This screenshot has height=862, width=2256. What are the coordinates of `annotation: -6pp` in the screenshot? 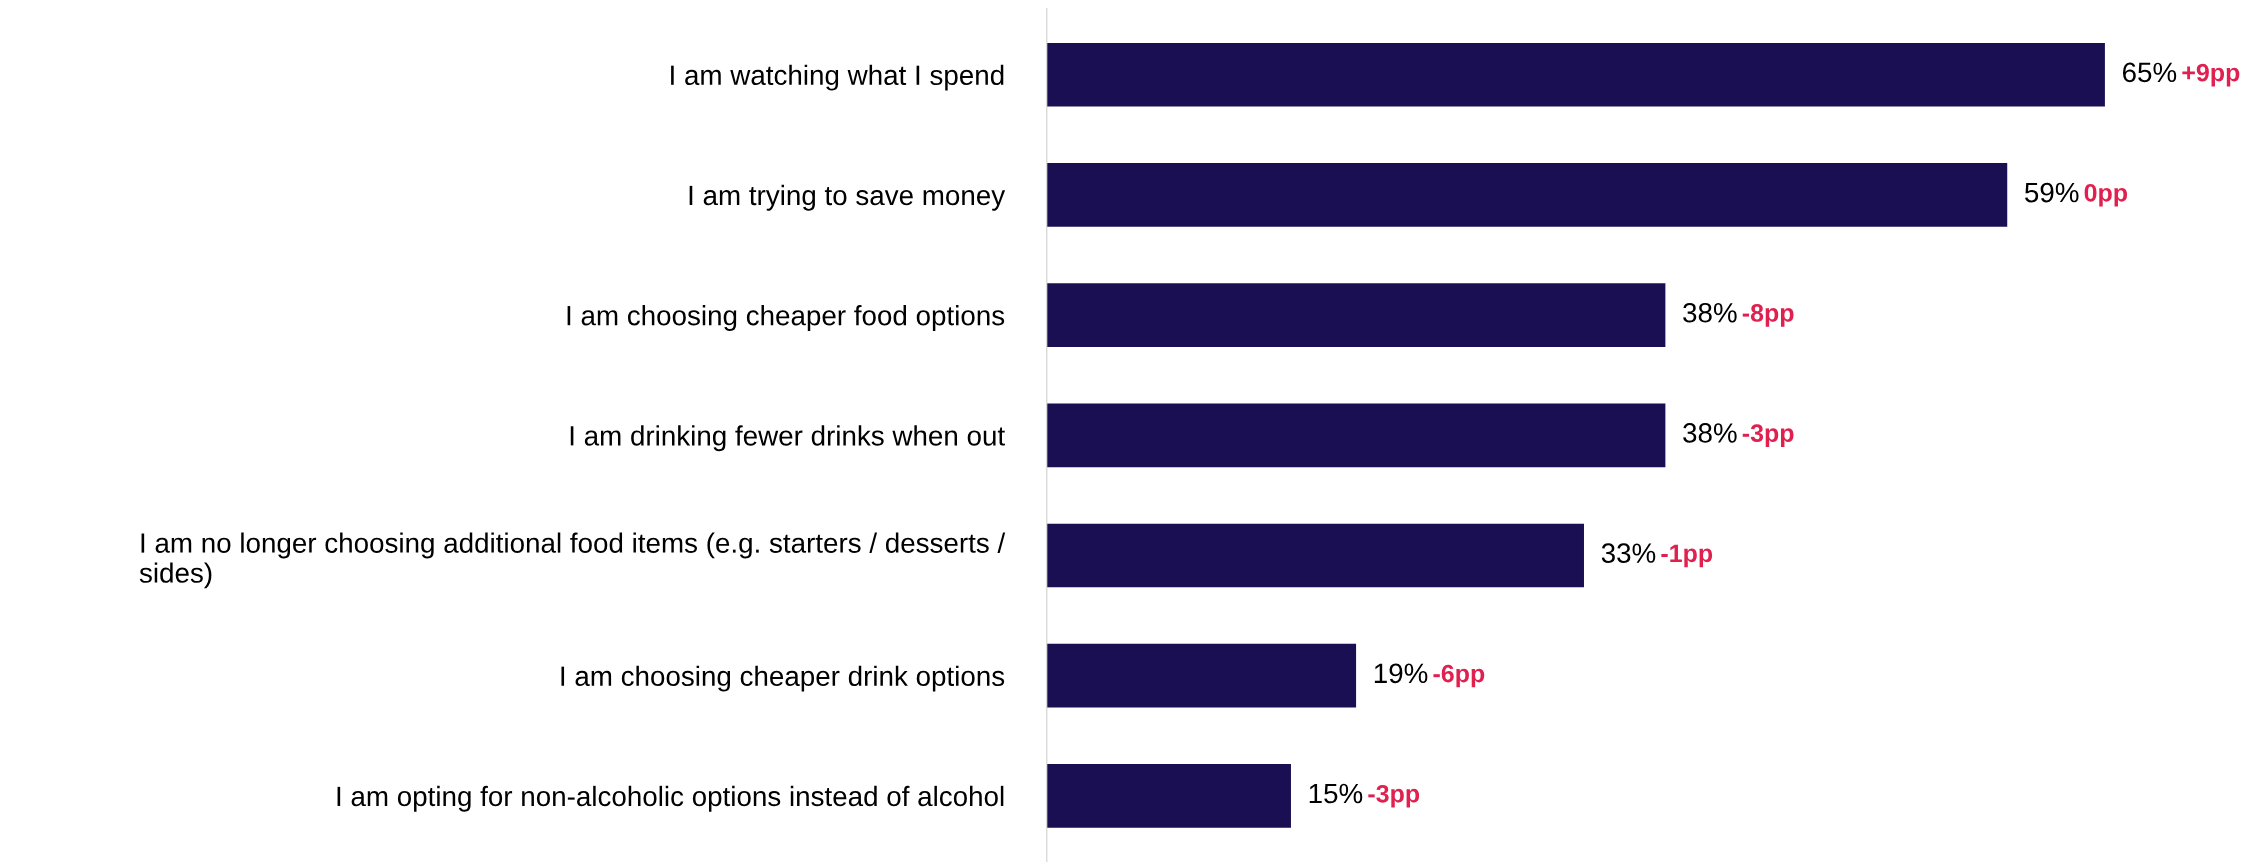 It's located at (1459, 676).